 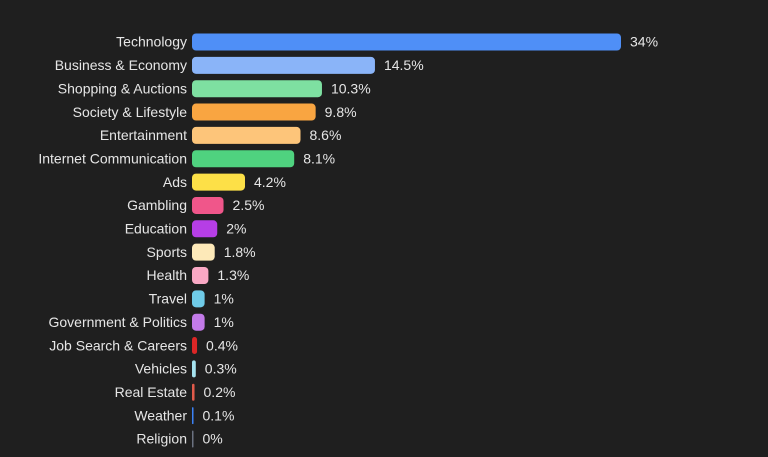 I want to click on value-label: 0.3%, so click(x=221, y=369).